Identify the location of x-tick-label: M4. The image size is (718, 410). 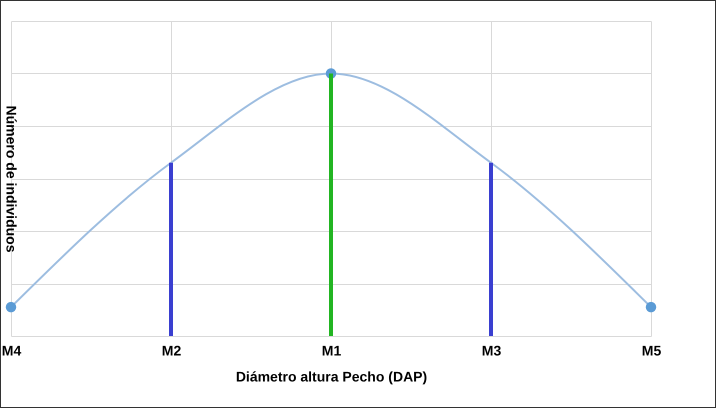
(12, 350).